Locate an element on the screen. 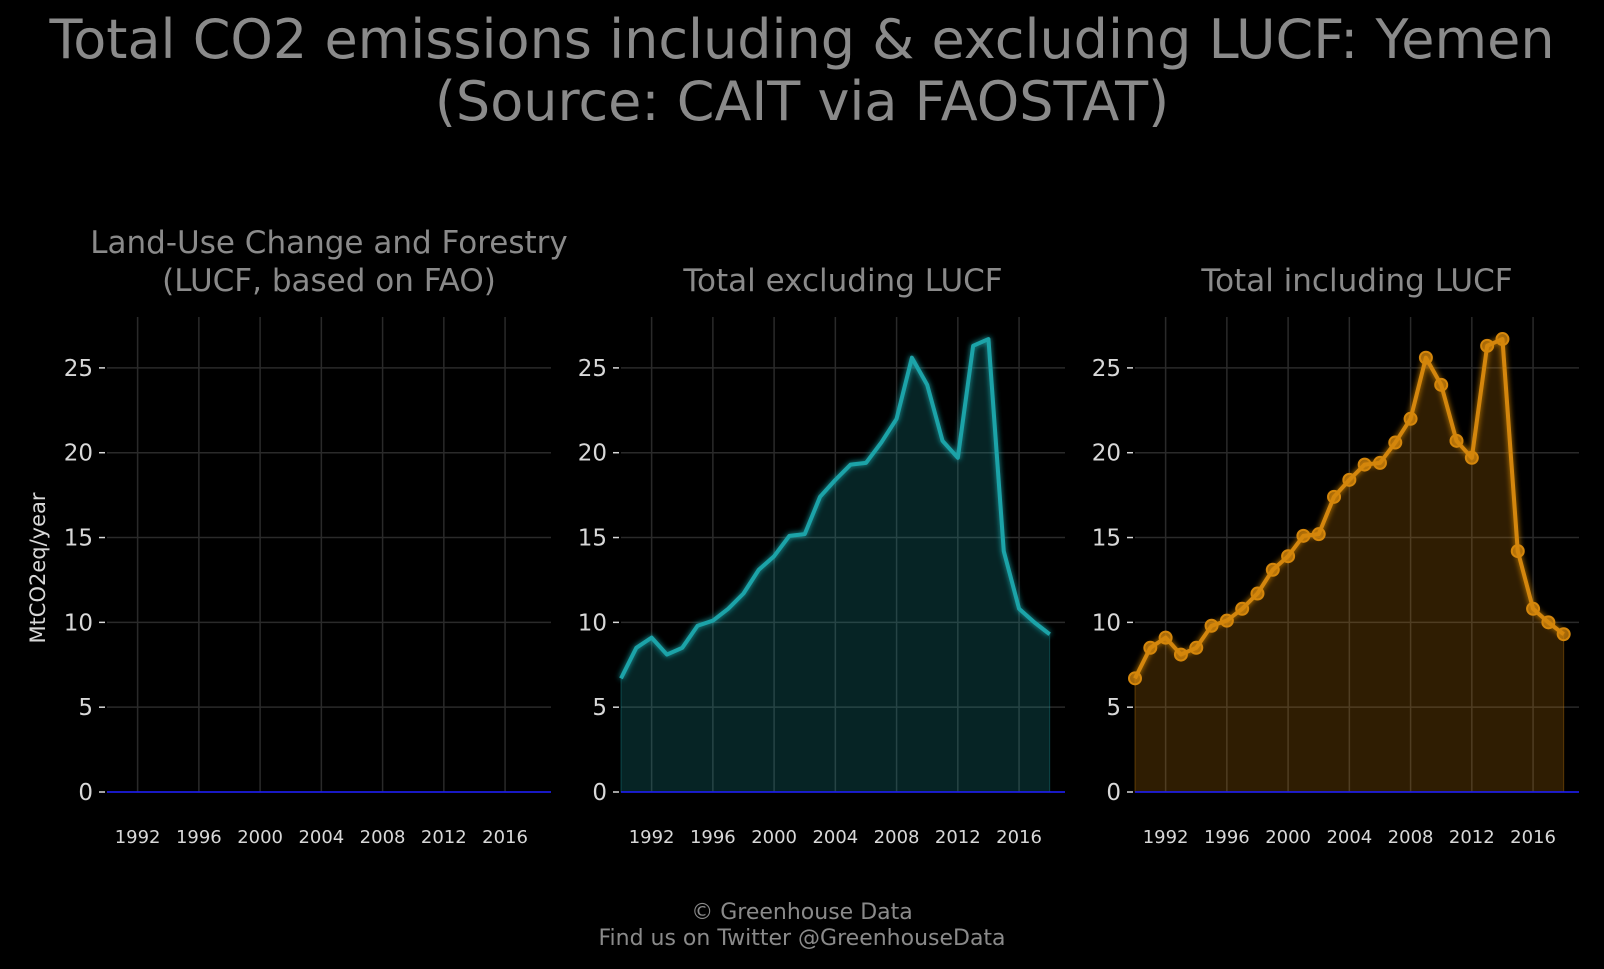 The image size is (1604, 969). panel-1-title-line-2: (LUCF, based on FAO) is located at coordinates (329, 281).